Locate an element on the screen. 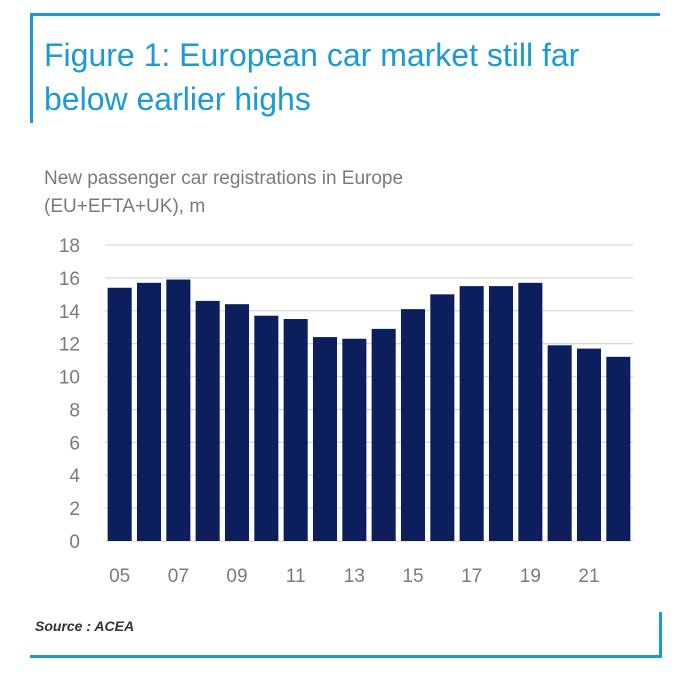  x-tick-label: 17 is located at coordinates (471, 576).